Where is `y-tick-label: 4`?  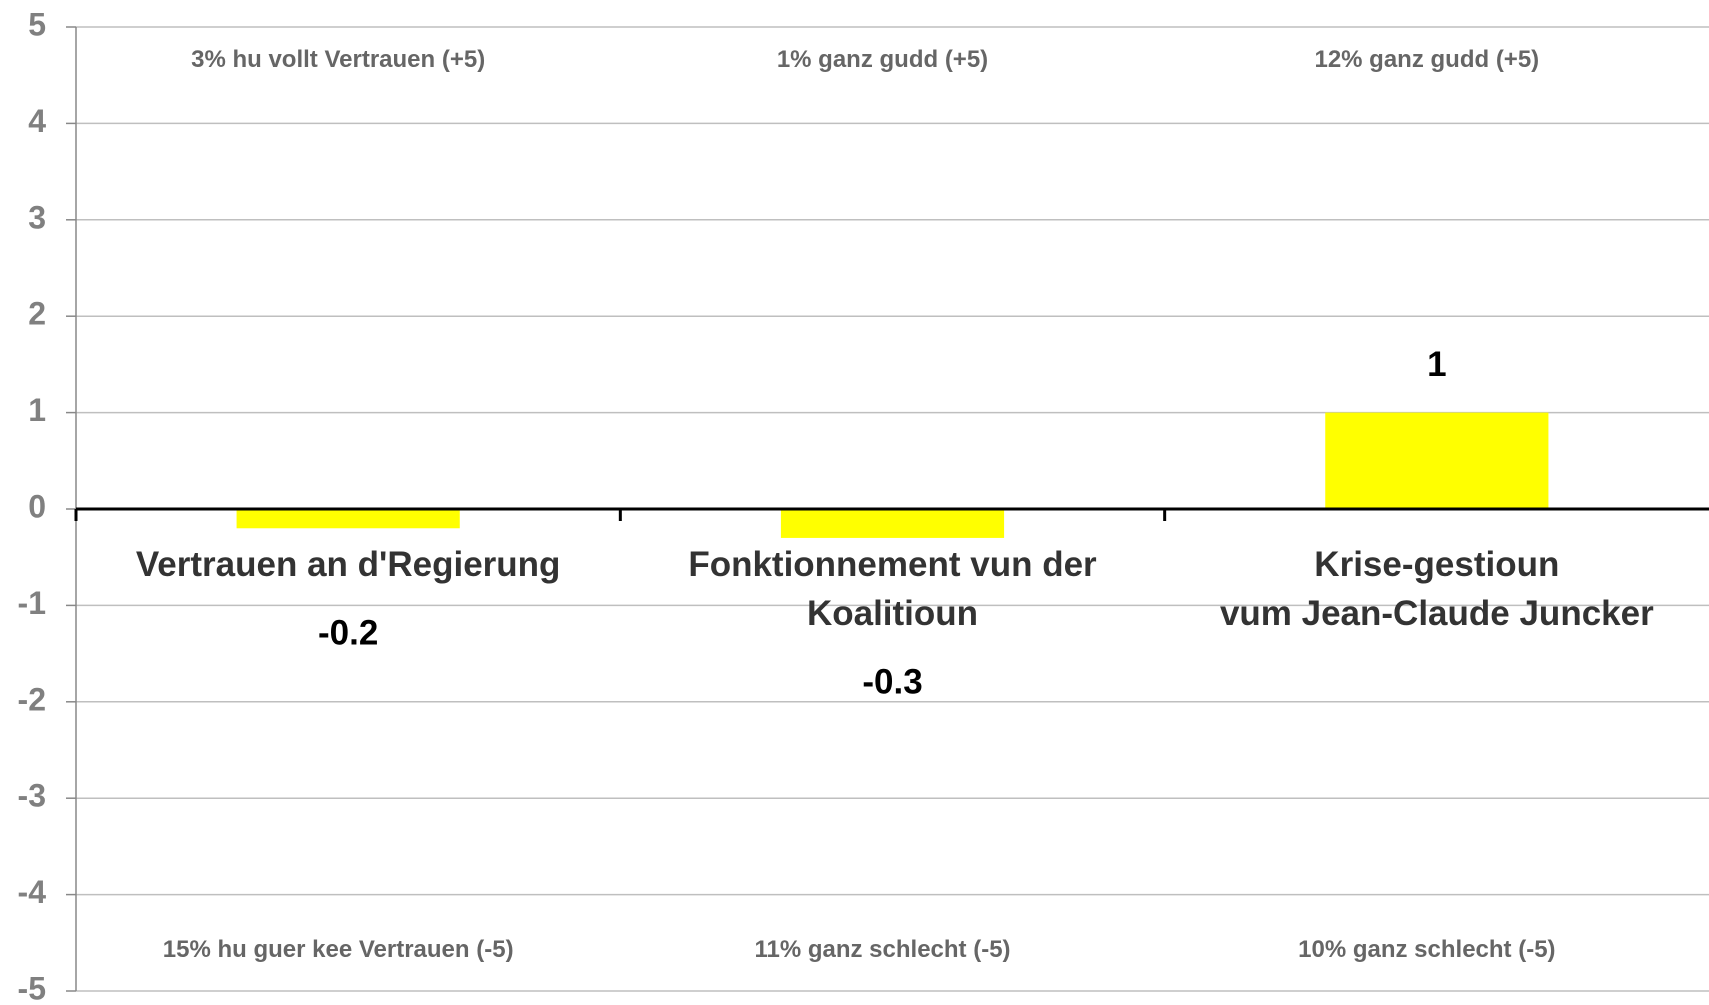
y-tick-label: 4 is located at coordinates (37, 121).